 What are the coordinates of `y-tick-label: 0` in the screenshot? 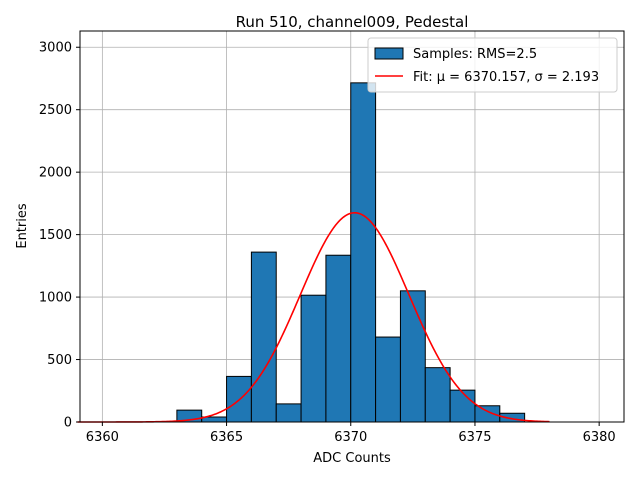 It's located at (68, 423).